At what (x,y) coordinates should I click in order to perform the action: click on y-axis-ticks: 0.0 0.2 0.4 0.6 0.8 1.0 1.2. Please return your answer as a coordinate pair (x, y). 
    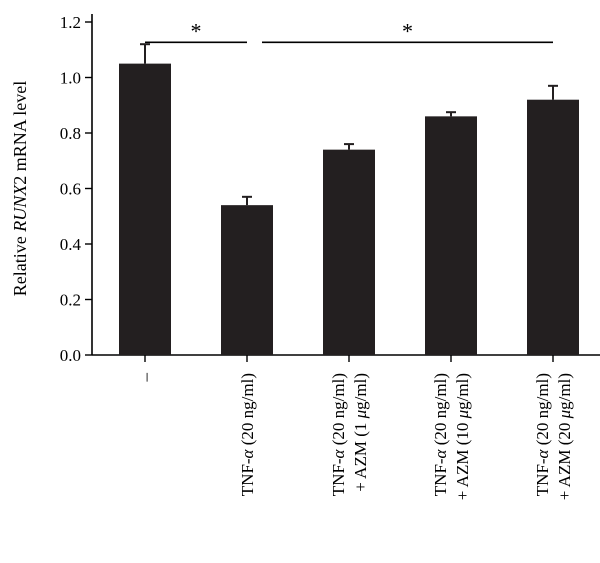
    Looking at the image, I should click on (76, 189).